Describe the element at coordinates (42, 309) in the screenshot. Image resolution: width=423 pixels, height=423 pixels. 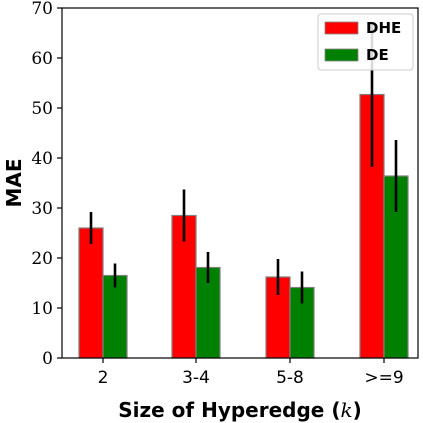
I see `y-tick-label-10: 10` at that location.